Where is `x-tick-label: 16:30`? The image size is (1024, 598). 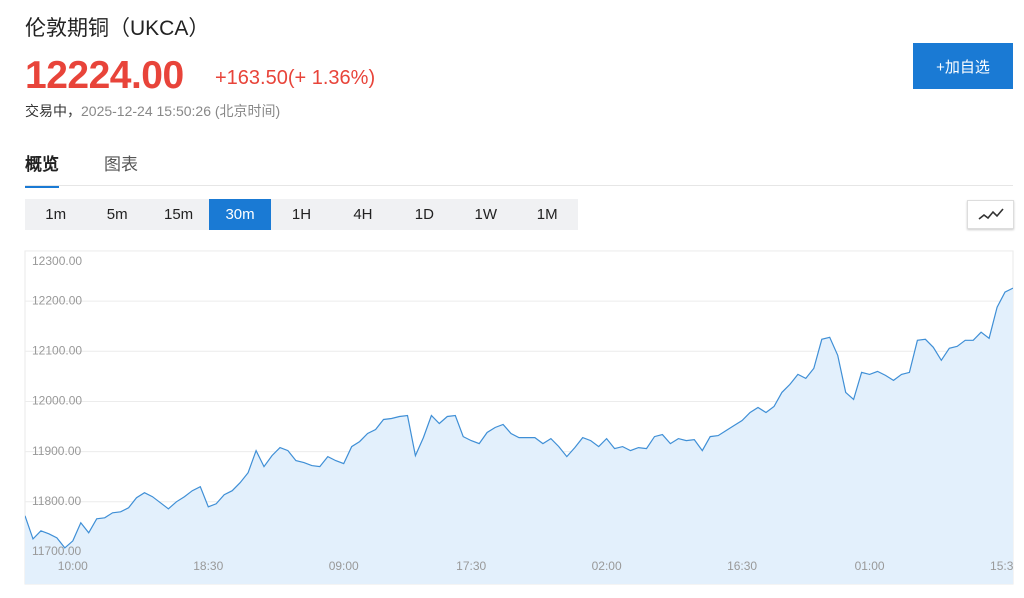
x-tick-label: 16:30 is located at coordinates (742, 566).